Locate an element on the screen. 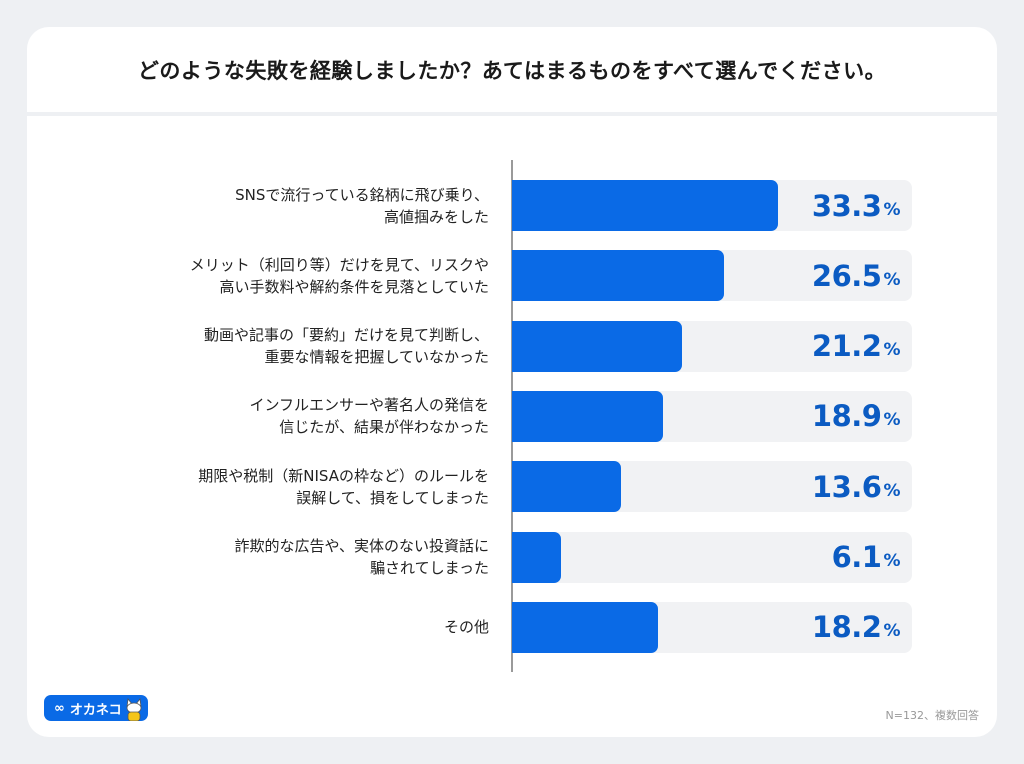 The width and height of the screenshot is (1024, 764). bar-row: インフルエンサーや著名人の発信を信じたが、結果が伴わなかった 18.9% is located at coordinates (512, 416).